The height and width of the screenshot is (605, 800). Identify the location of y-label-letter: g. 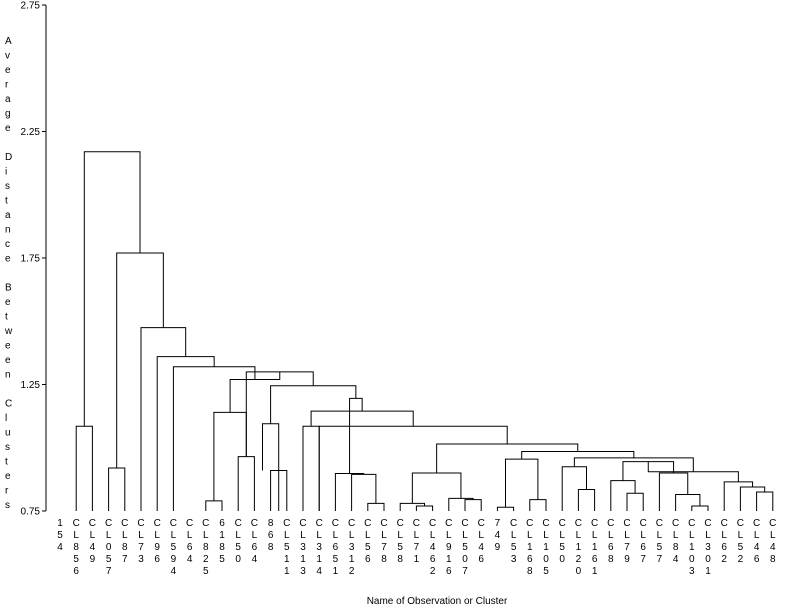
(8, 114).